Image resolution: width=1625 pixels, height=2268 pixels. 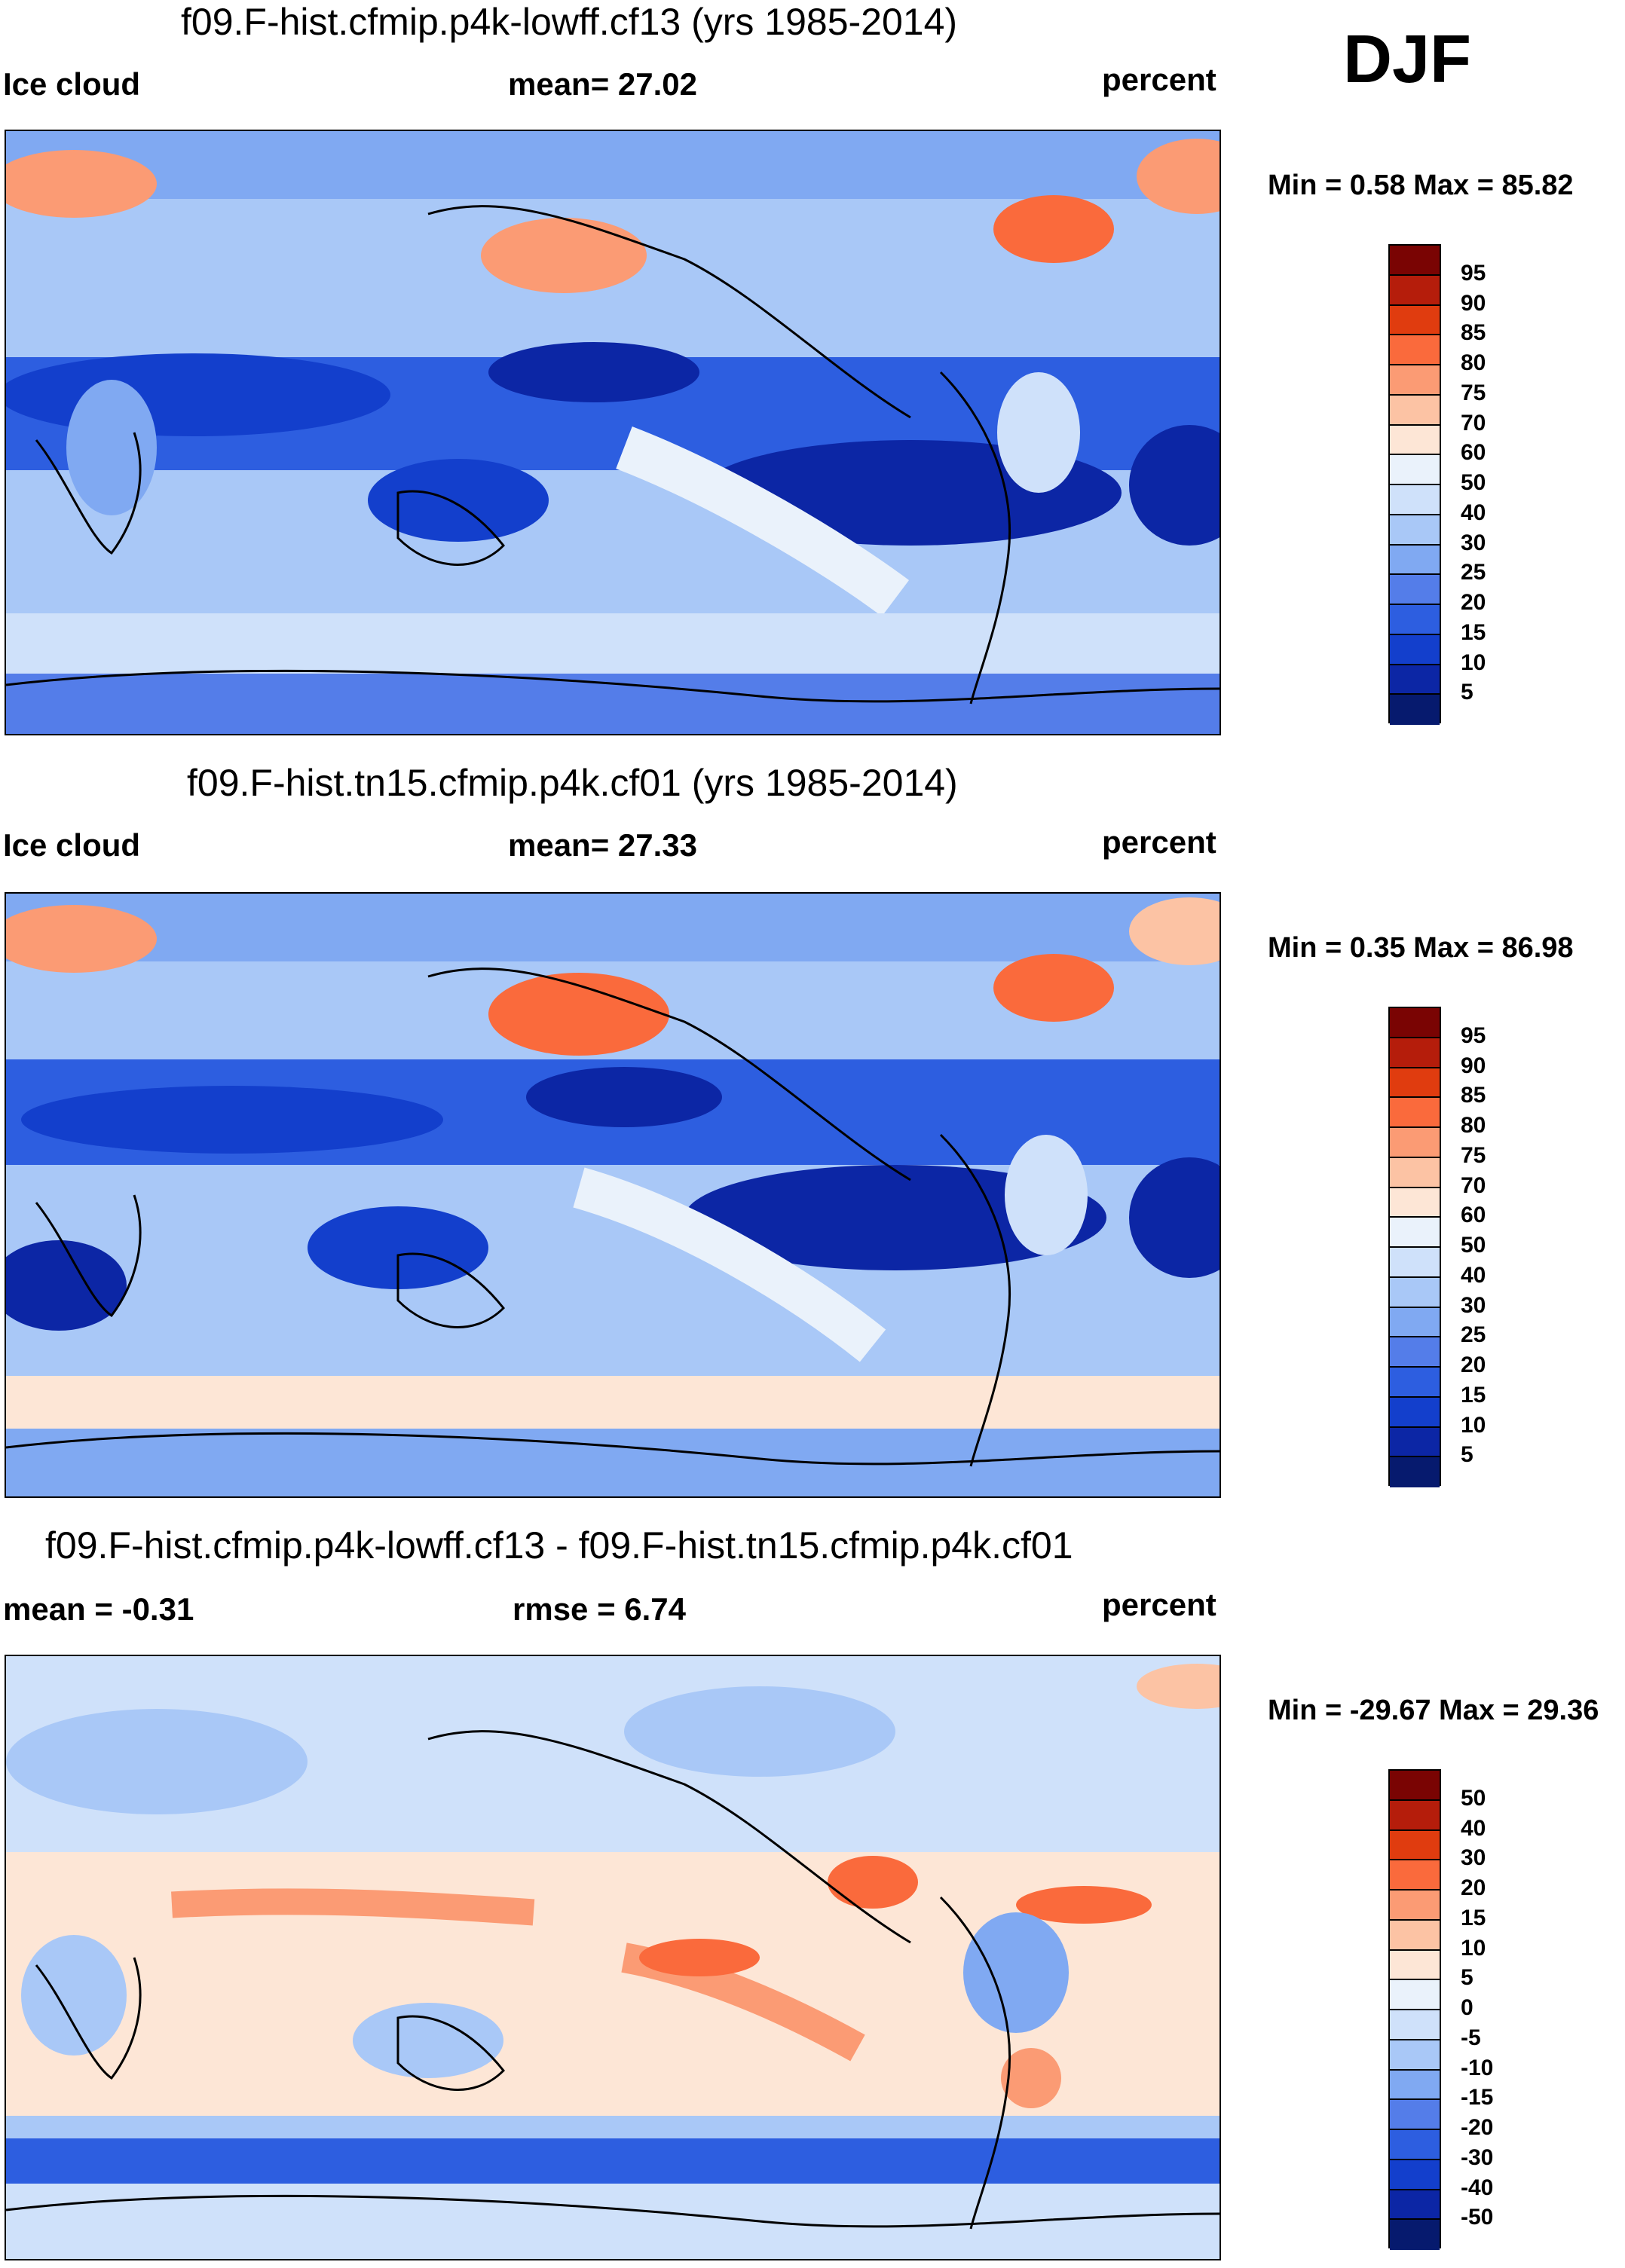 I want to click on colorbar-tick-label: -5, so click(x=1471, y=2037).